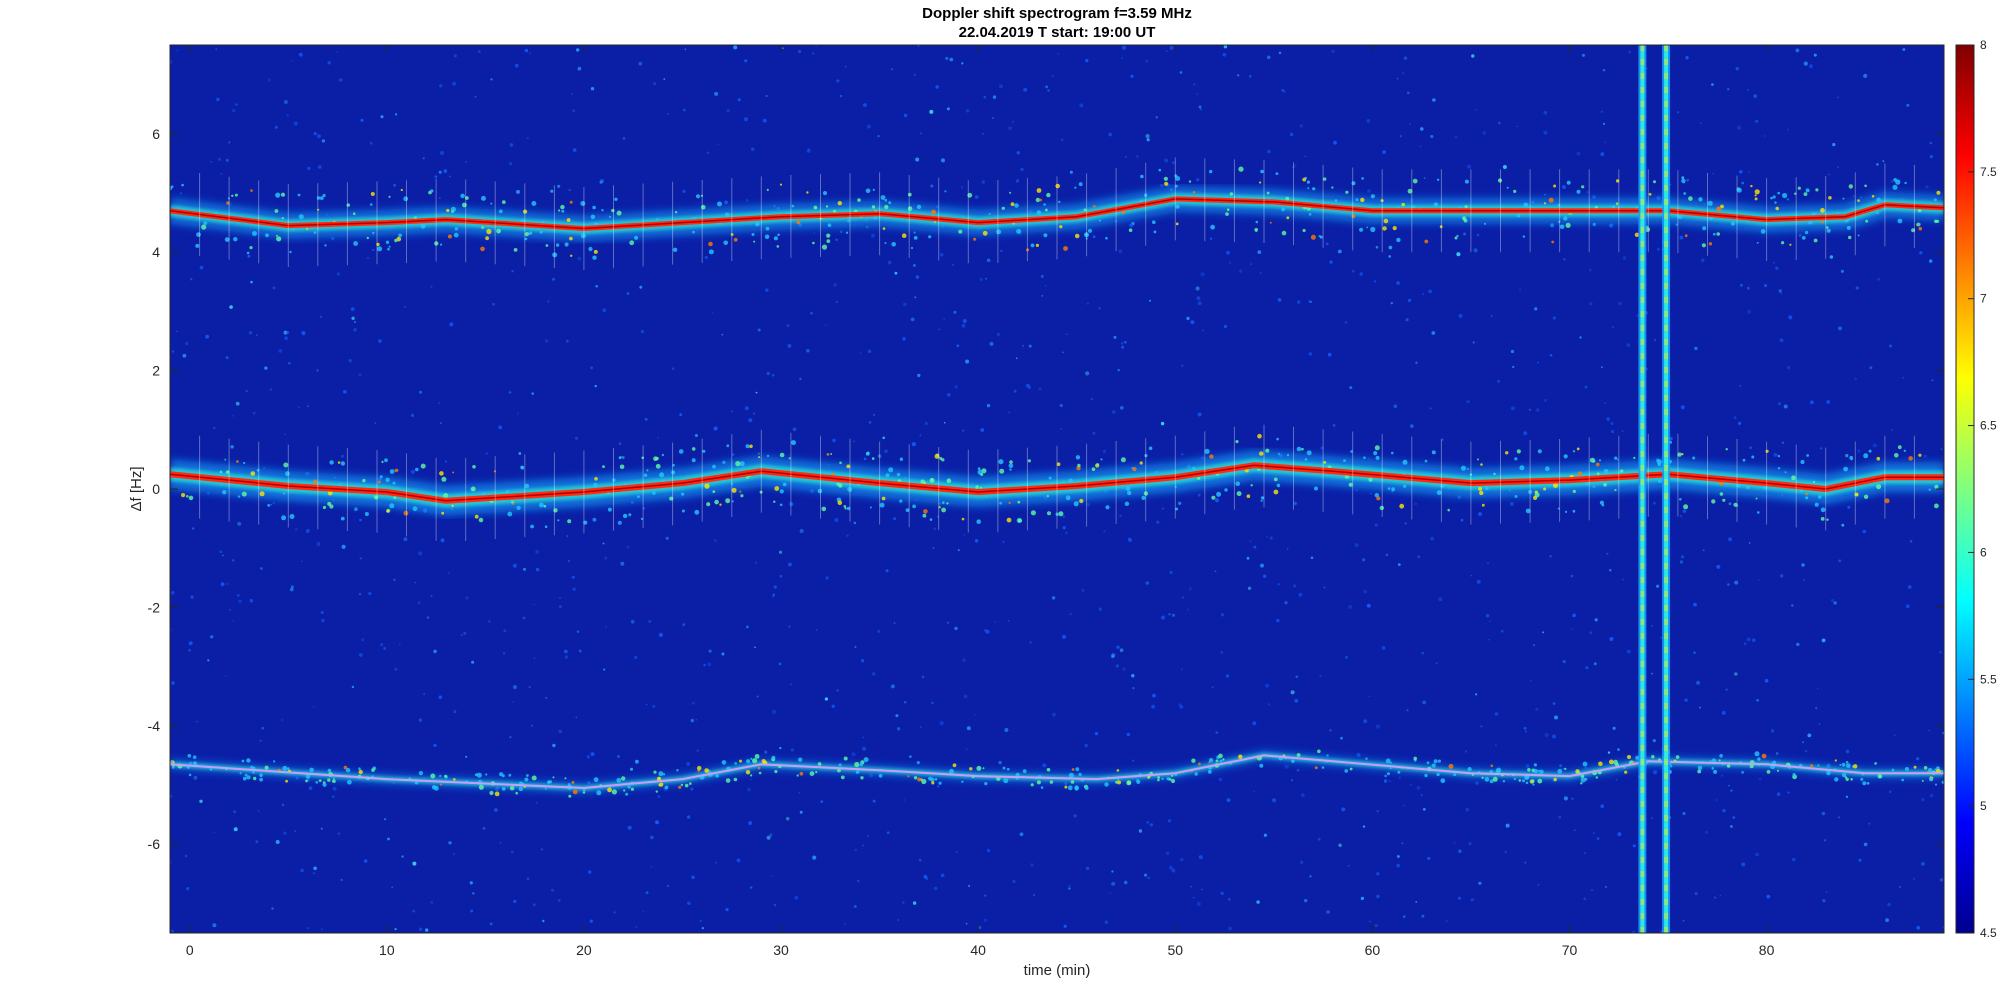 This screenshot has width=2000, height=1003. I want to click on y-tick-label: -4, so click(154, 726).